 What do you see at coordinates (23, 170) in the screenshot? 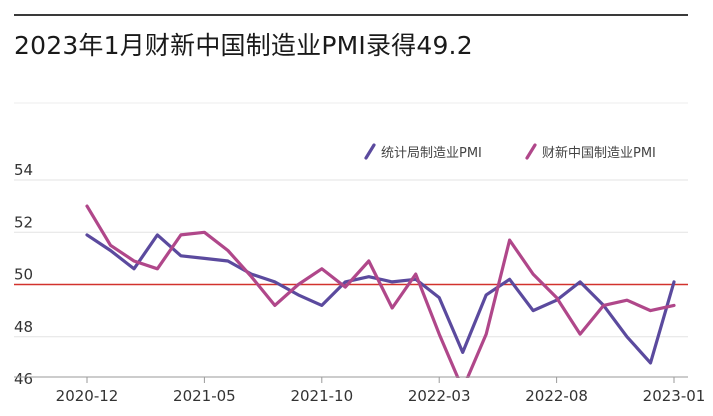
I see `y-tick-label-54: 54` at bounding box center [23, 170].